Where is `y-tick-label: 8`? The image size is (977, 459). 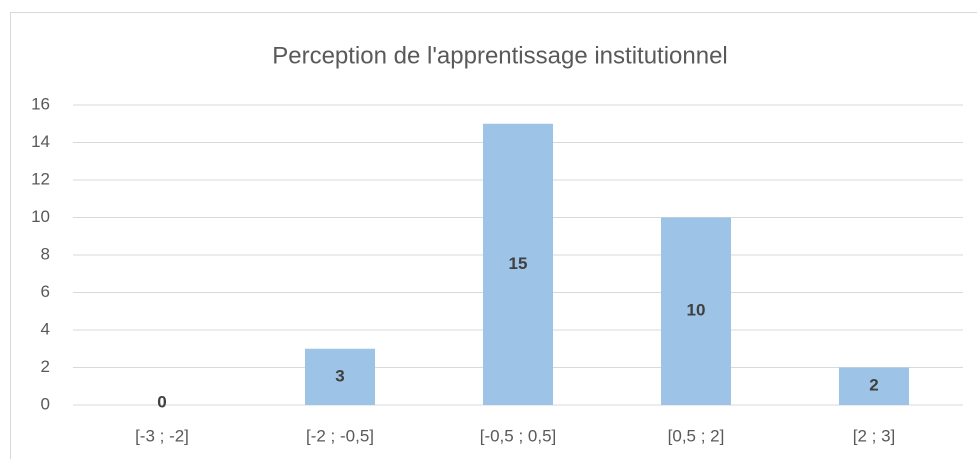
y-tick-label: 8 is located at coordinates (45, 253).